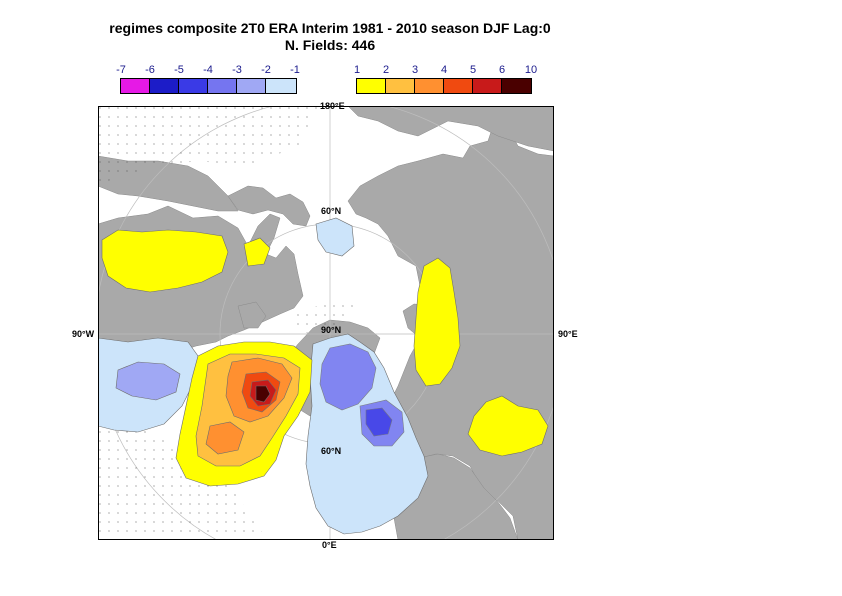 The image size is (842, 596). I want to click on colorbar-positive-label: 3, so click(415, 70).